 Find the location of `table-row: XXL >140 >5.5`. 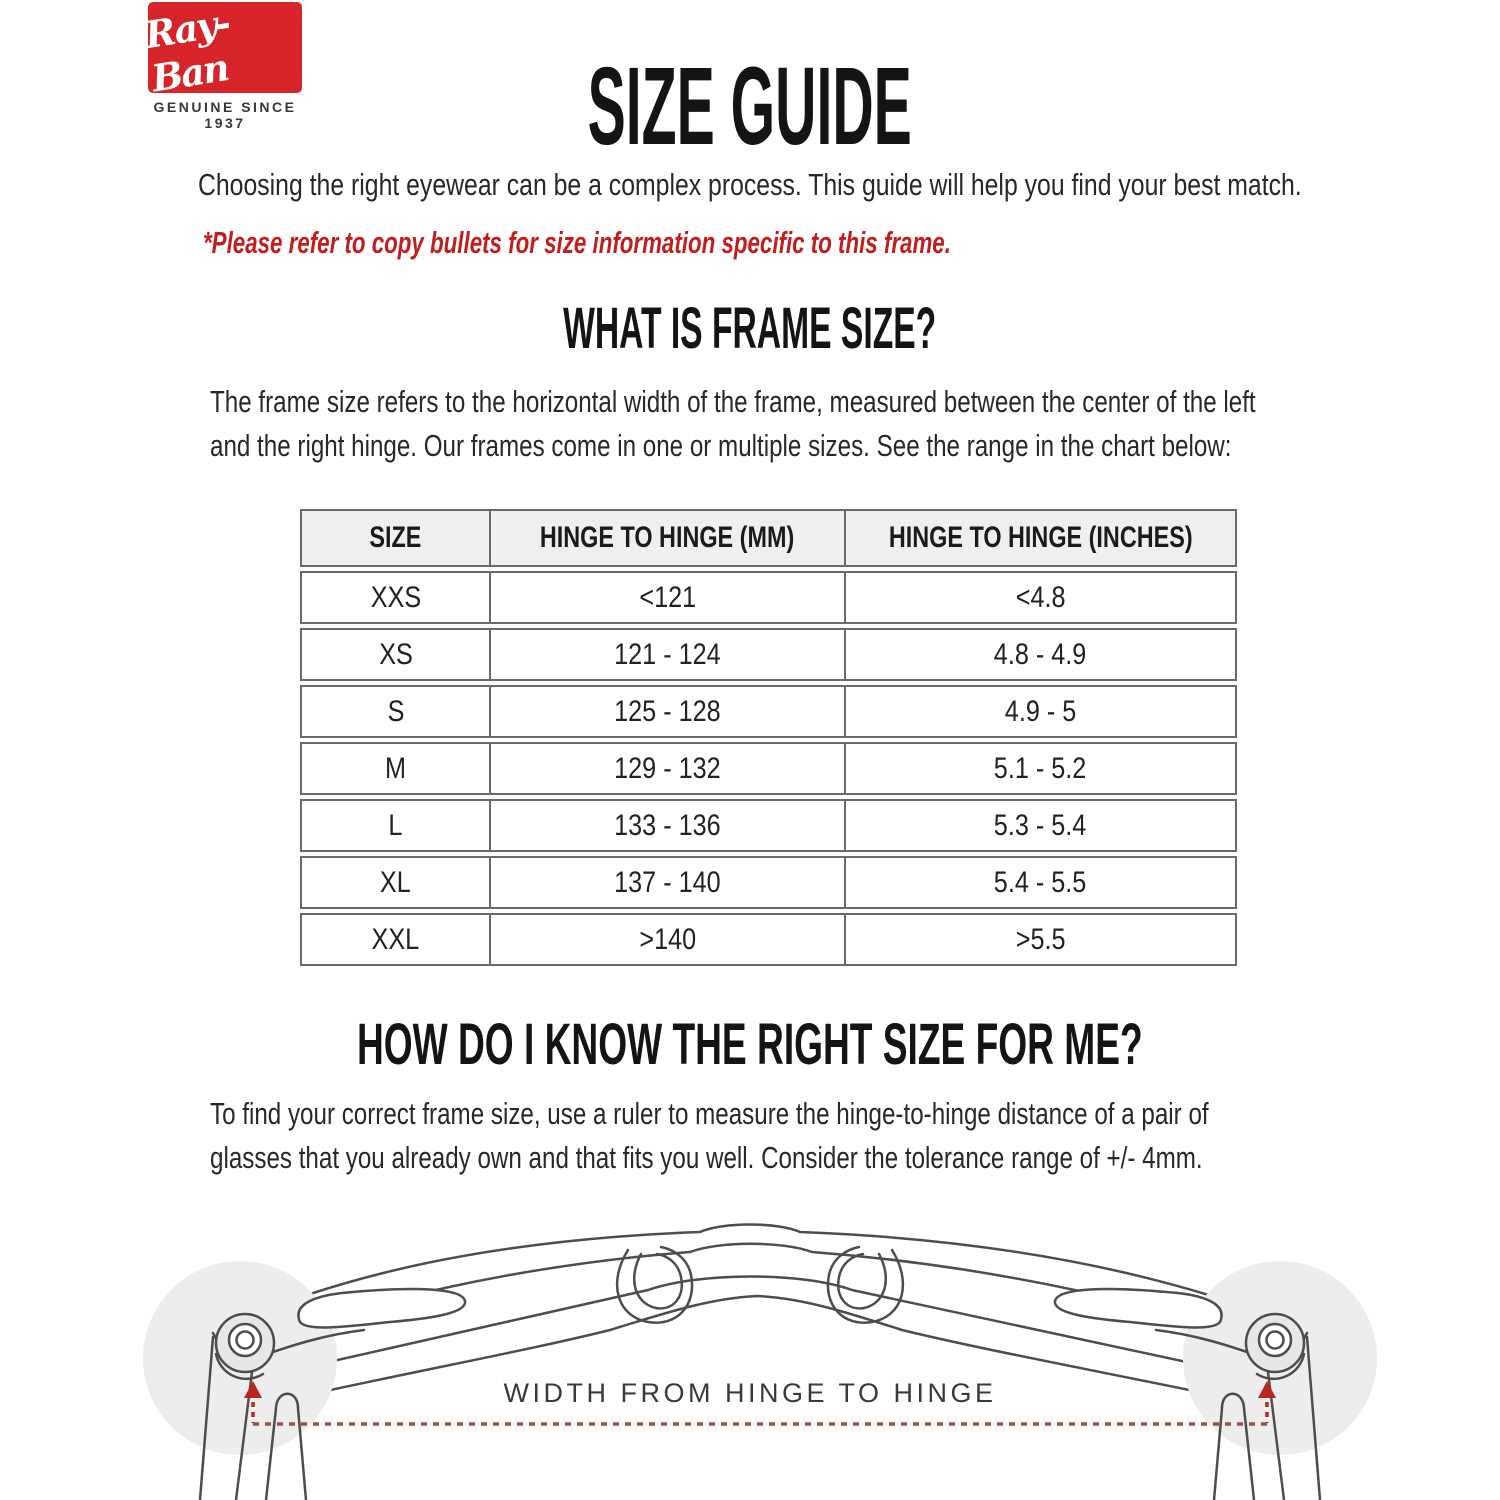

table-row: XXL >140 >5.5 is located at coordinates (768, 939).